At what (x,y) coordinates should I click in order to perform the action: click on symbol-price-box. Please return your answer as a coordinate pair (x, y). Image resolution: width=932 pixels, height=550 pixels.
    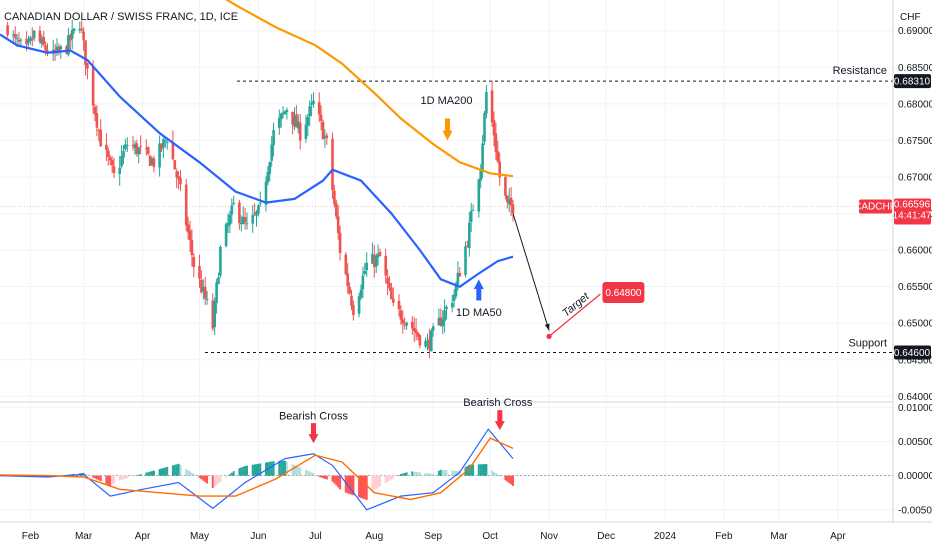
    Looking at the image, I should click on (875, 206).